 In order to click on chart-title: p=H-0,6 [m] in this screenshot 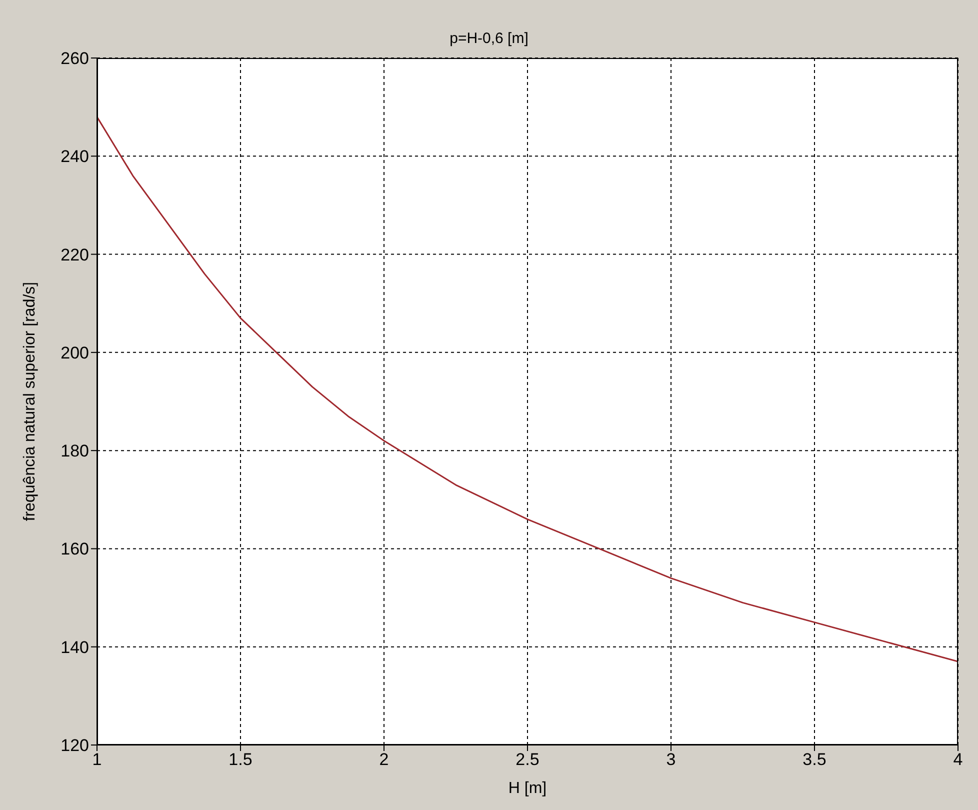, I will do `click(489, 38)`.